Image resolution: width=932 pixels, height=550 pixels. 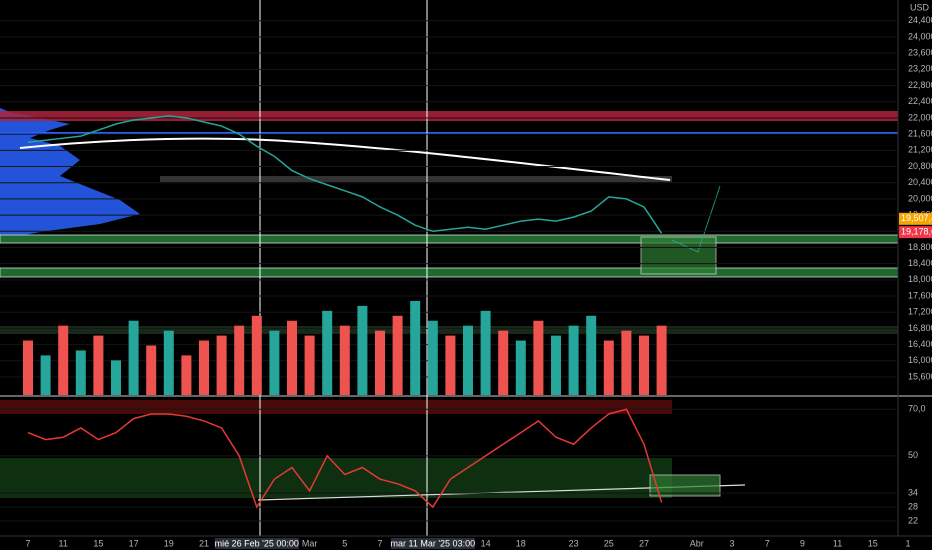 I want to click on x-tick-label: 3, so click(x=731, y=543).